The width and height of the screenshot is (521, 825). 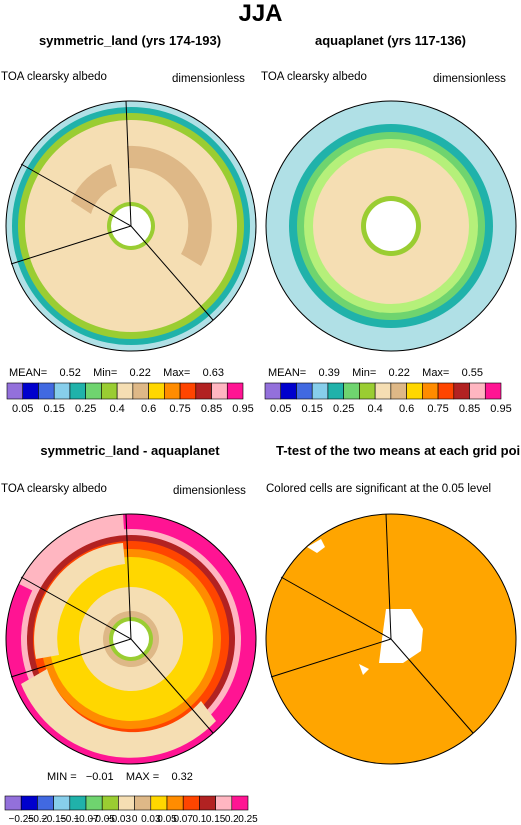 What do you see at coordinates (54, 819) in the screenshot?
I see `colorbar-tick-label: −0.15` at bounding box center [54, 819].